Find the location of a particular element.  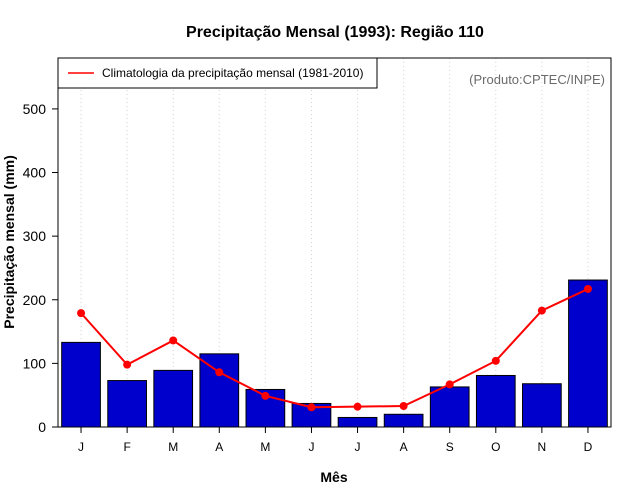

y-axis-title: Precipitação mensal (mm) is located at coordinates (9, 242).